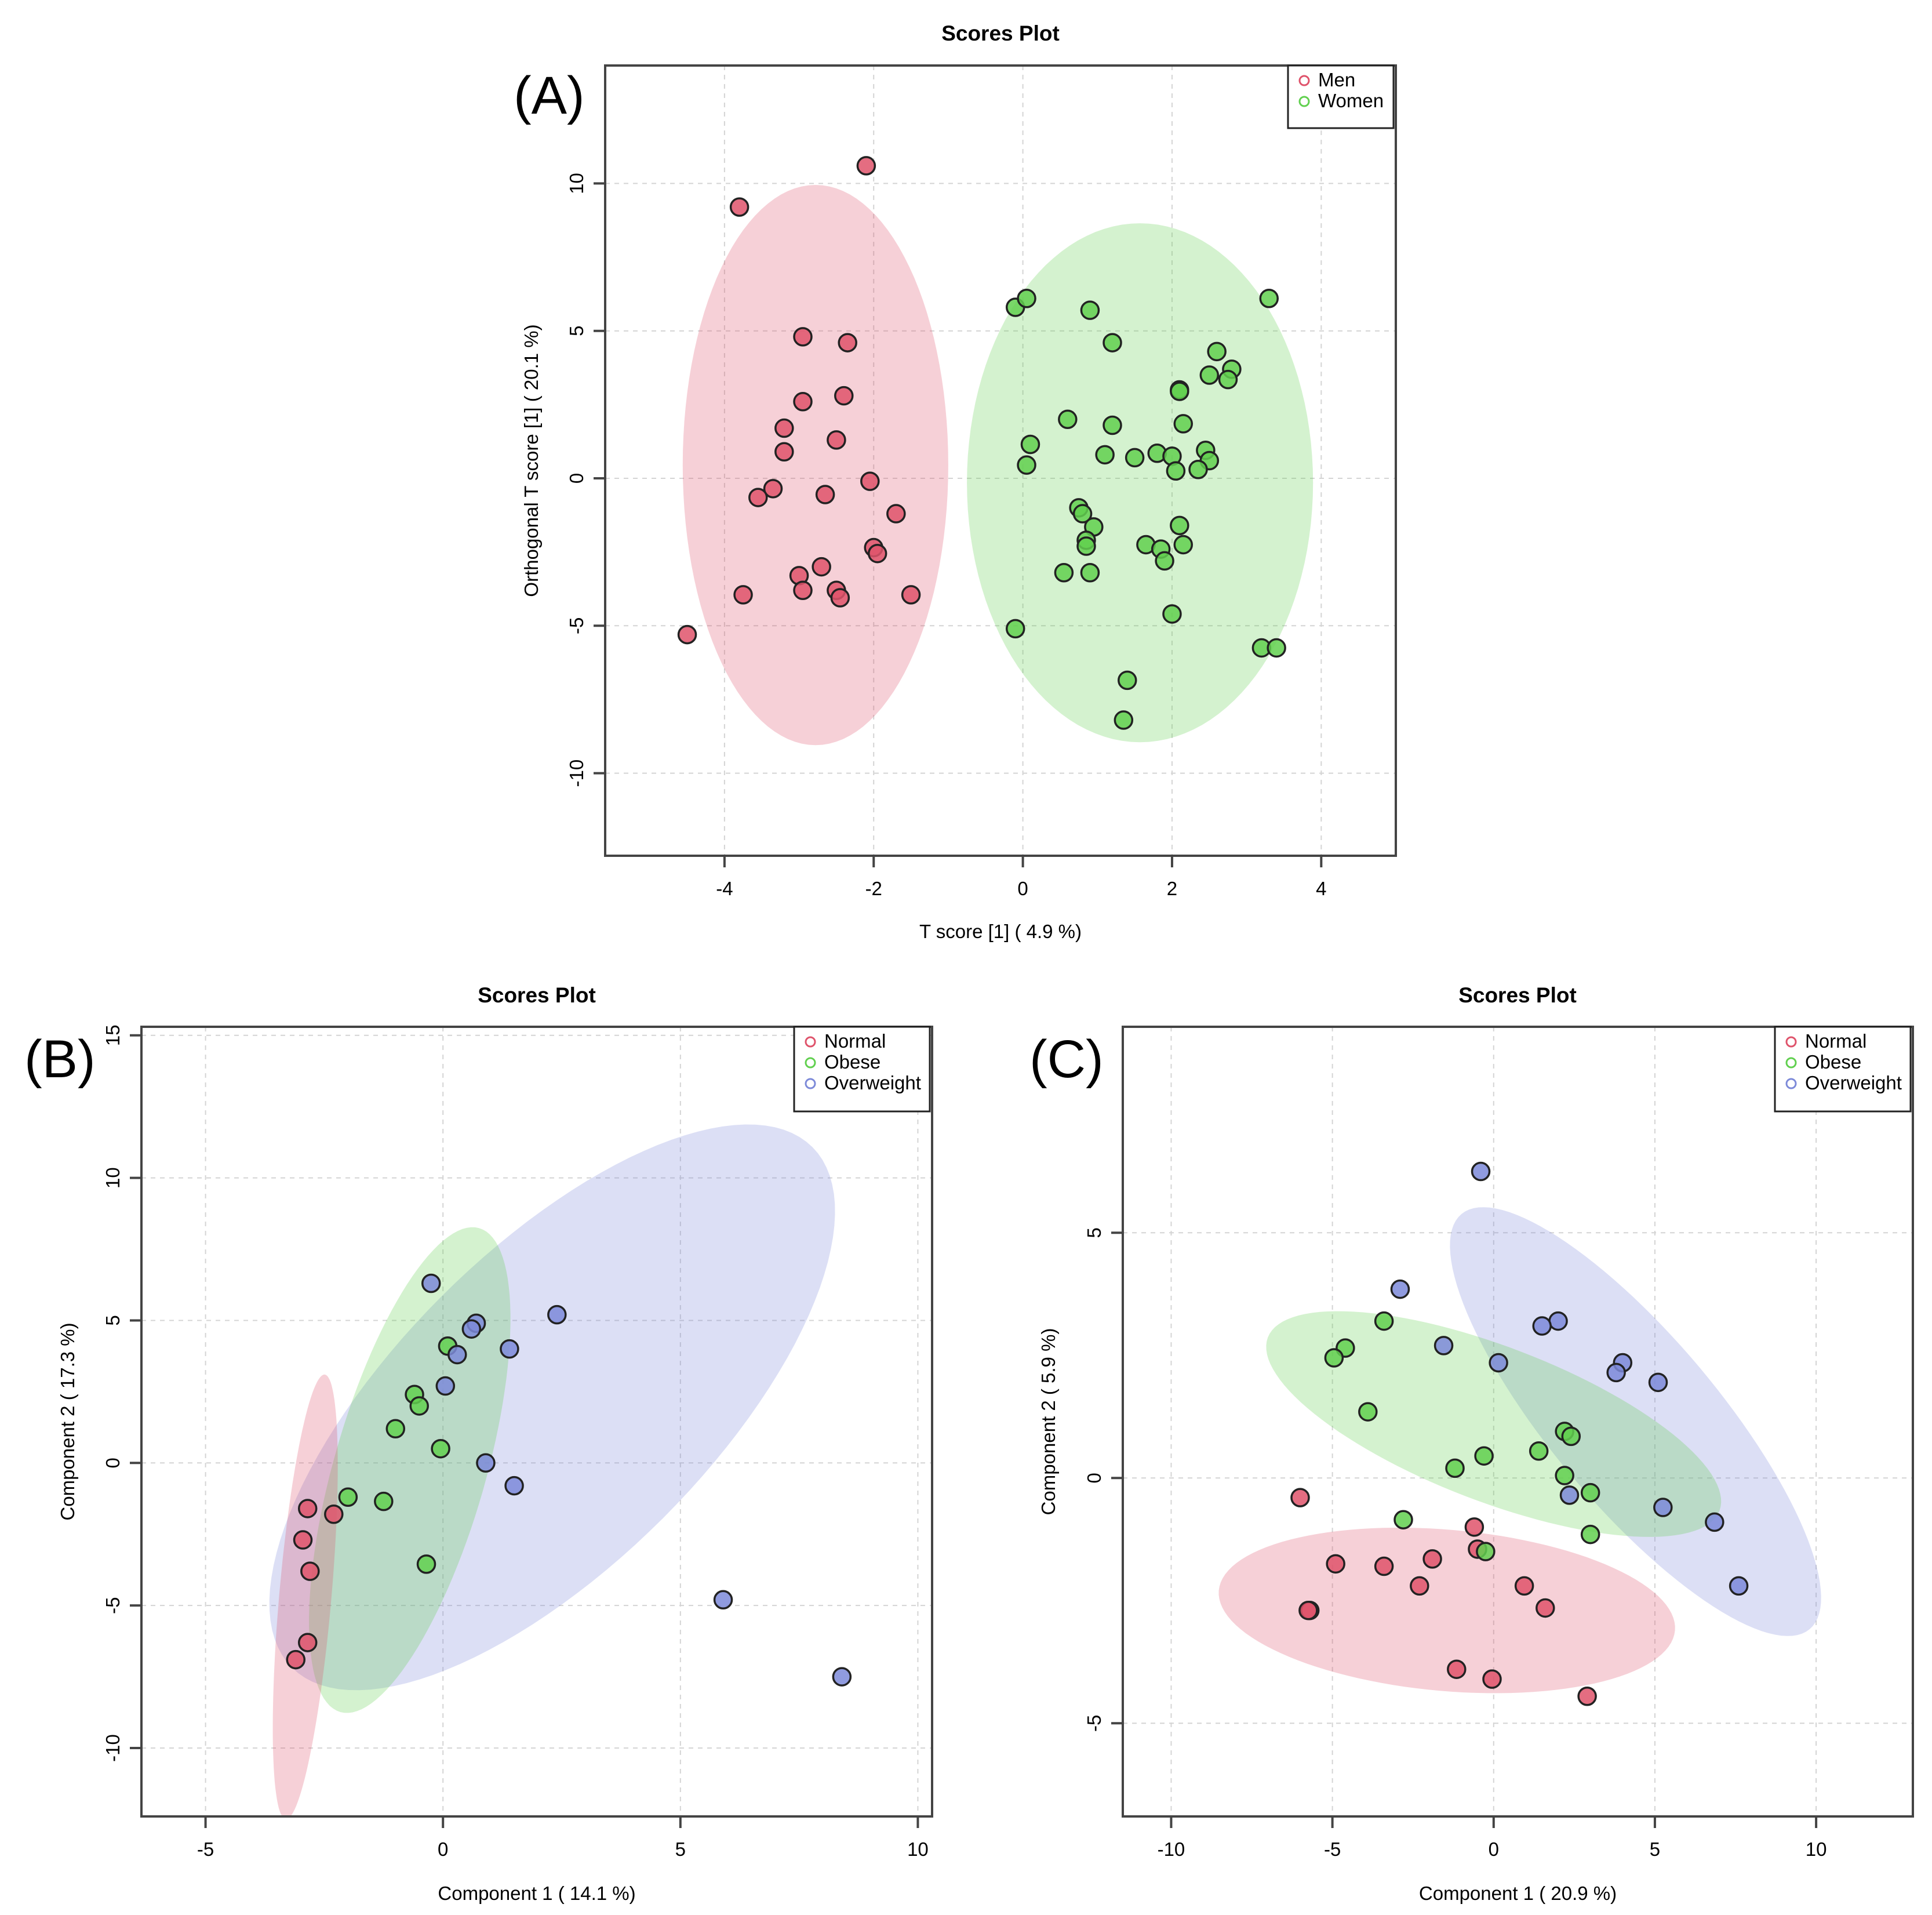 The width and height of the screenshot is (1932, 1915). I want to click on legend-marker-obese, so click(1791, 1063).